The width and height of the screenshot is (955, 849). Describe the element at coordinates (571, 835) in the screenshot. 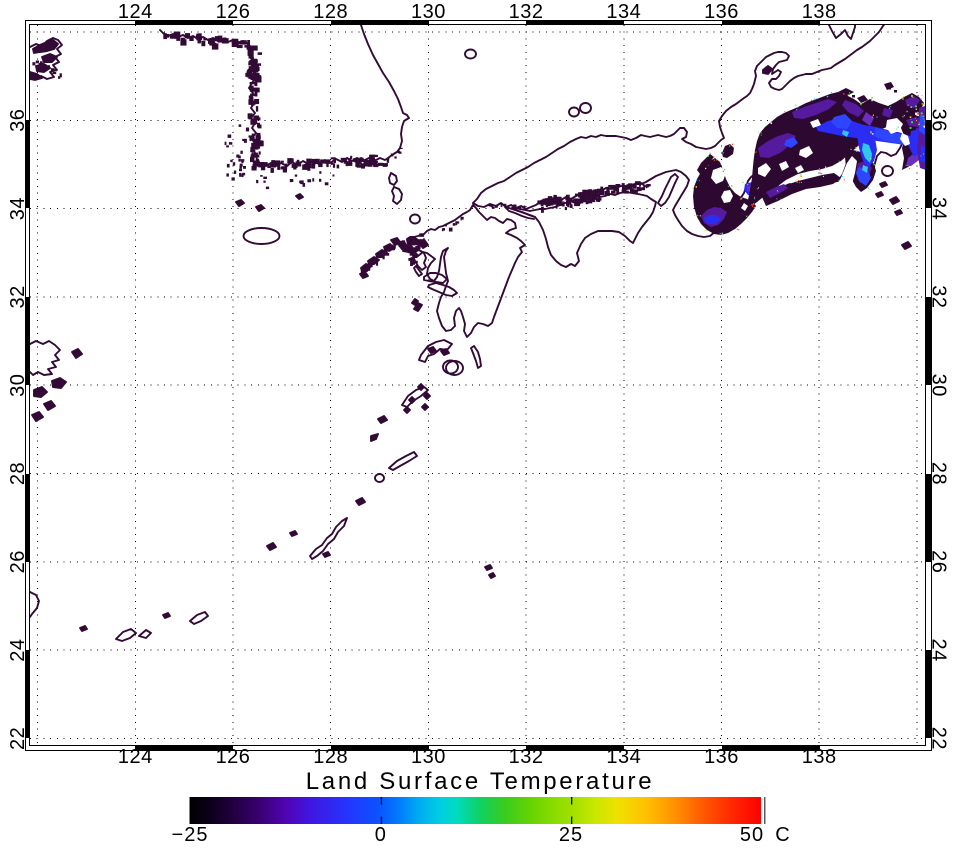

I see `svg-text: 25` at that location.